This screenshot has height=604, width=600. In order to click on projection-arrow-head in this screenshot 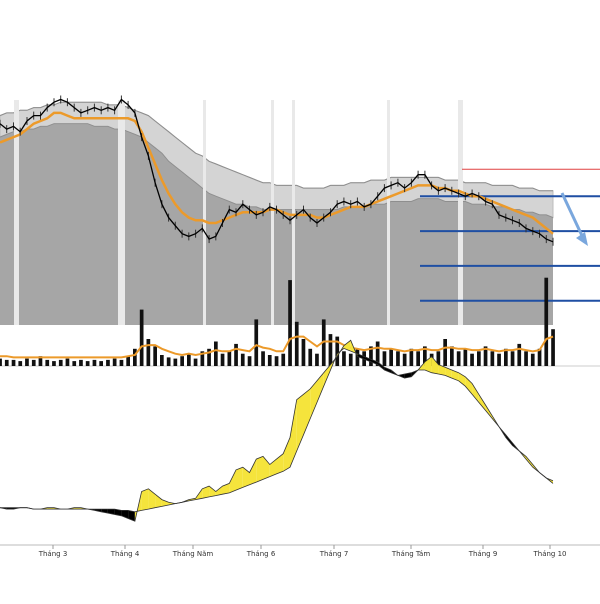, I will do `click(582, 239)`.